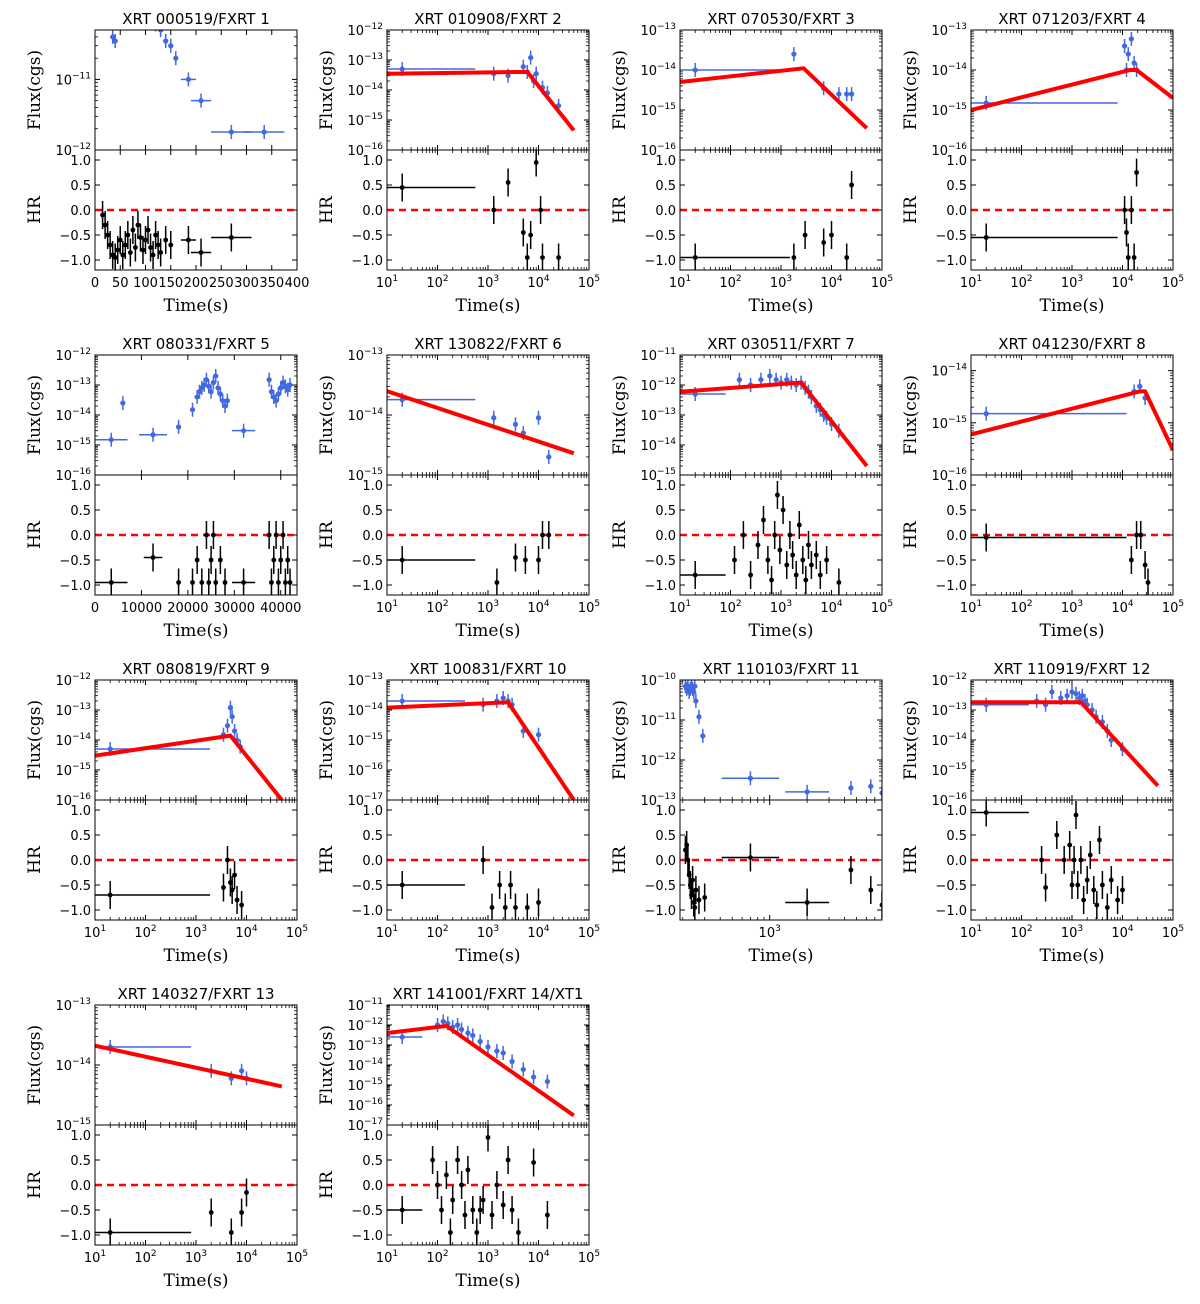  What do you see at coordinates (196, 669) in the screenshot?
I see `panel-title: XRT 080819/FXRT 9` at bounding box center [196, 669].